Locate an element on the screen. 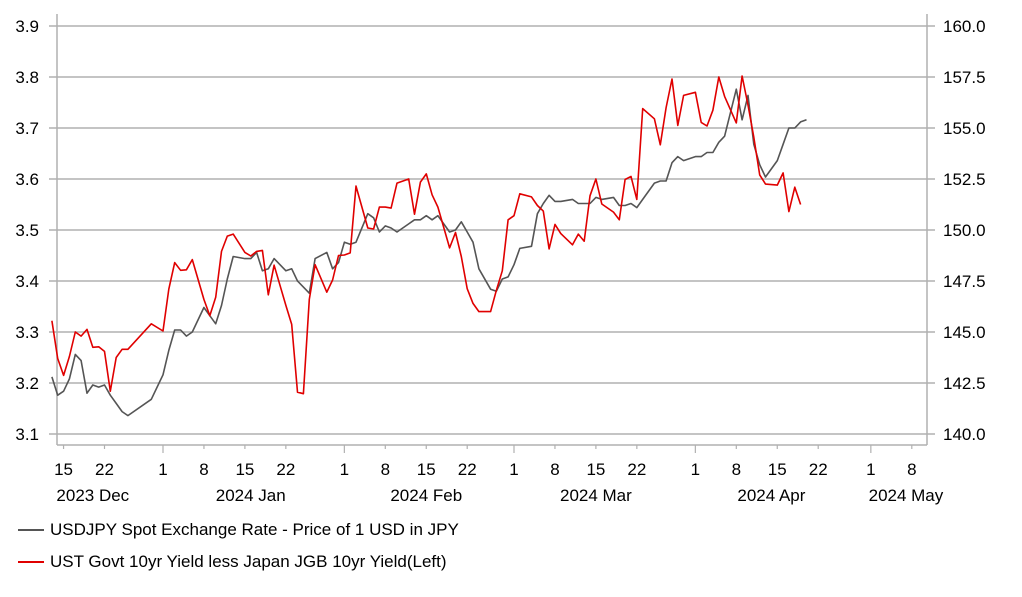 This screenshot has height=597, width=1022. x-month-label: 2024 Feb is located at coordinates (426, 495).